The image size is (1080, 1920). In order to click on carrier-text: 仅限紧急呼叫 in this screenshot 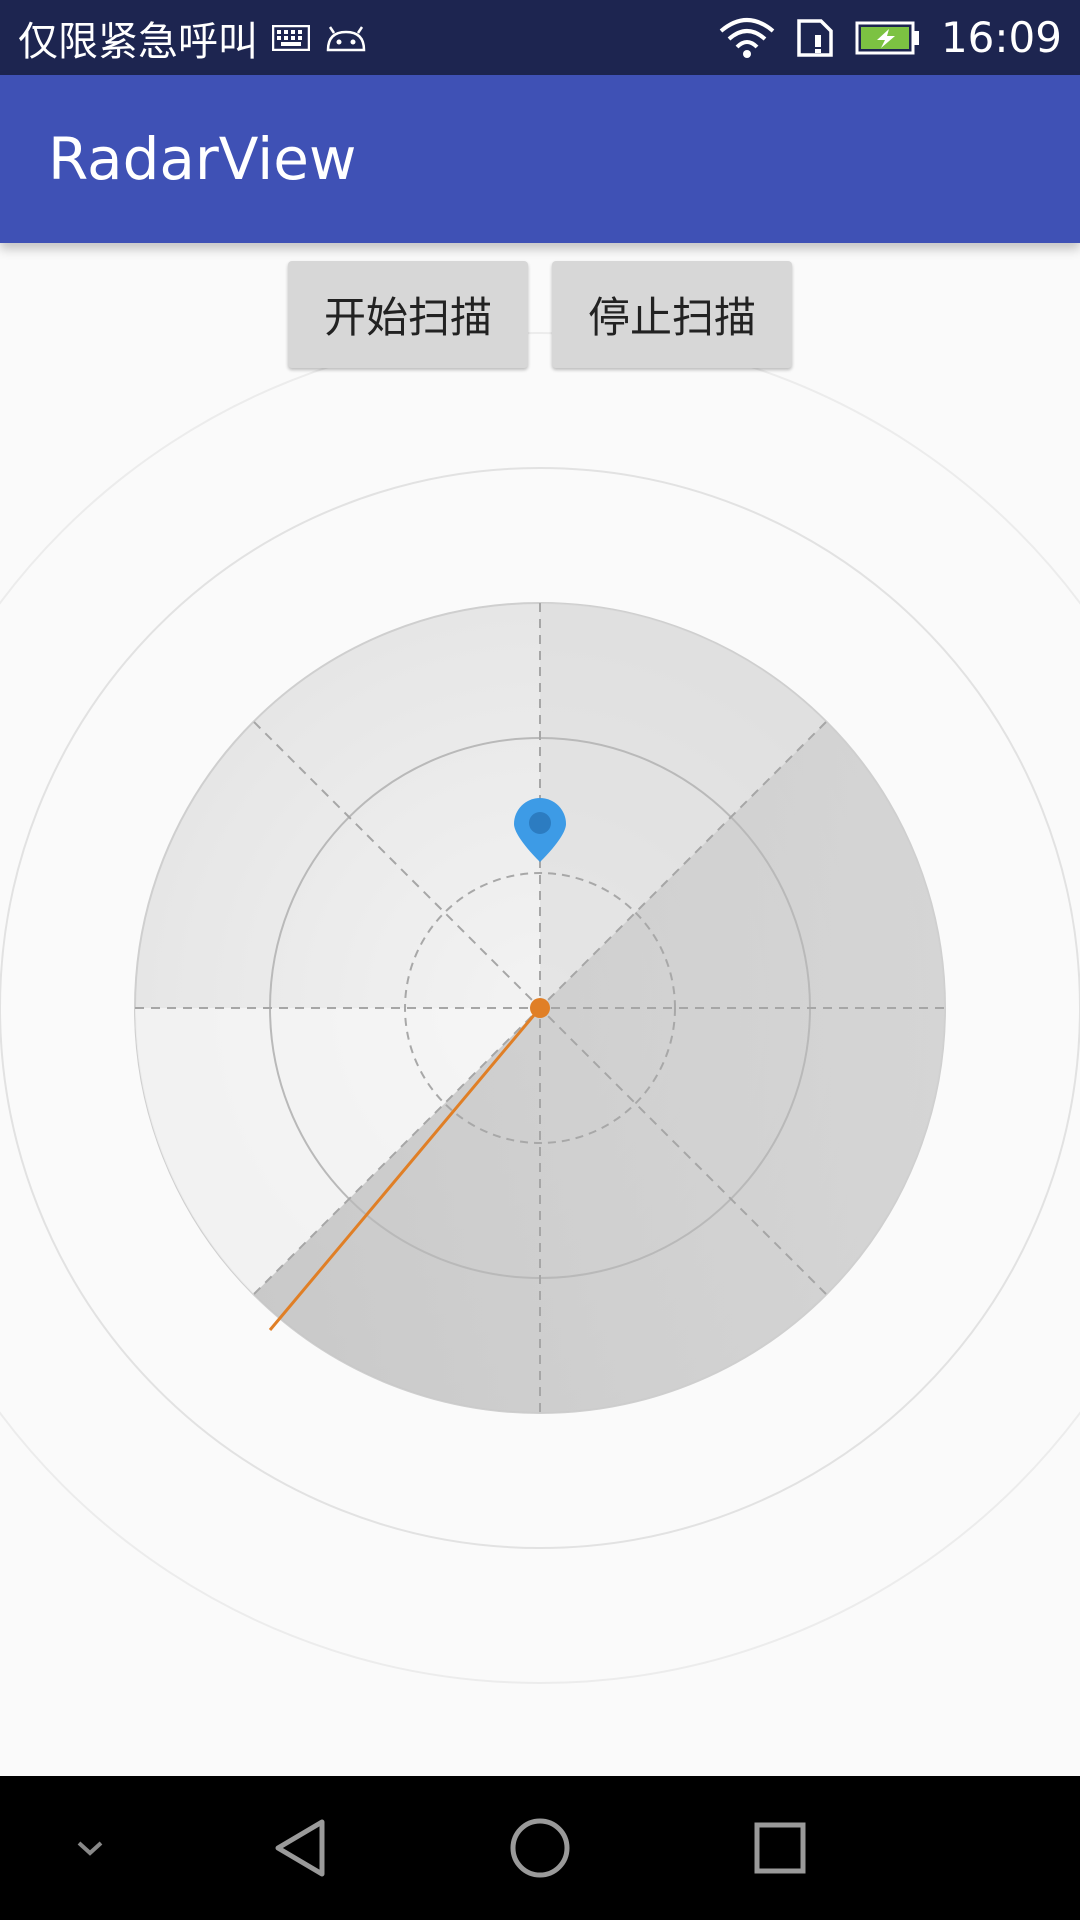, I will do `click(138, 41)`.